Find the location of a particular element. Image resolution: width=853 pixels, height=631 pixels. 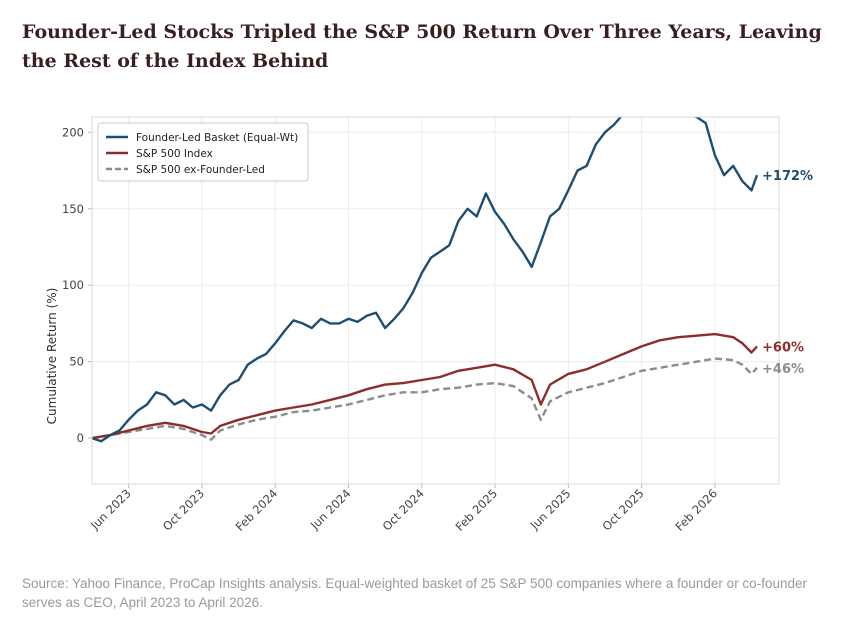

x-tick-label: Jun 2025 is located at coordinates (550, 509).